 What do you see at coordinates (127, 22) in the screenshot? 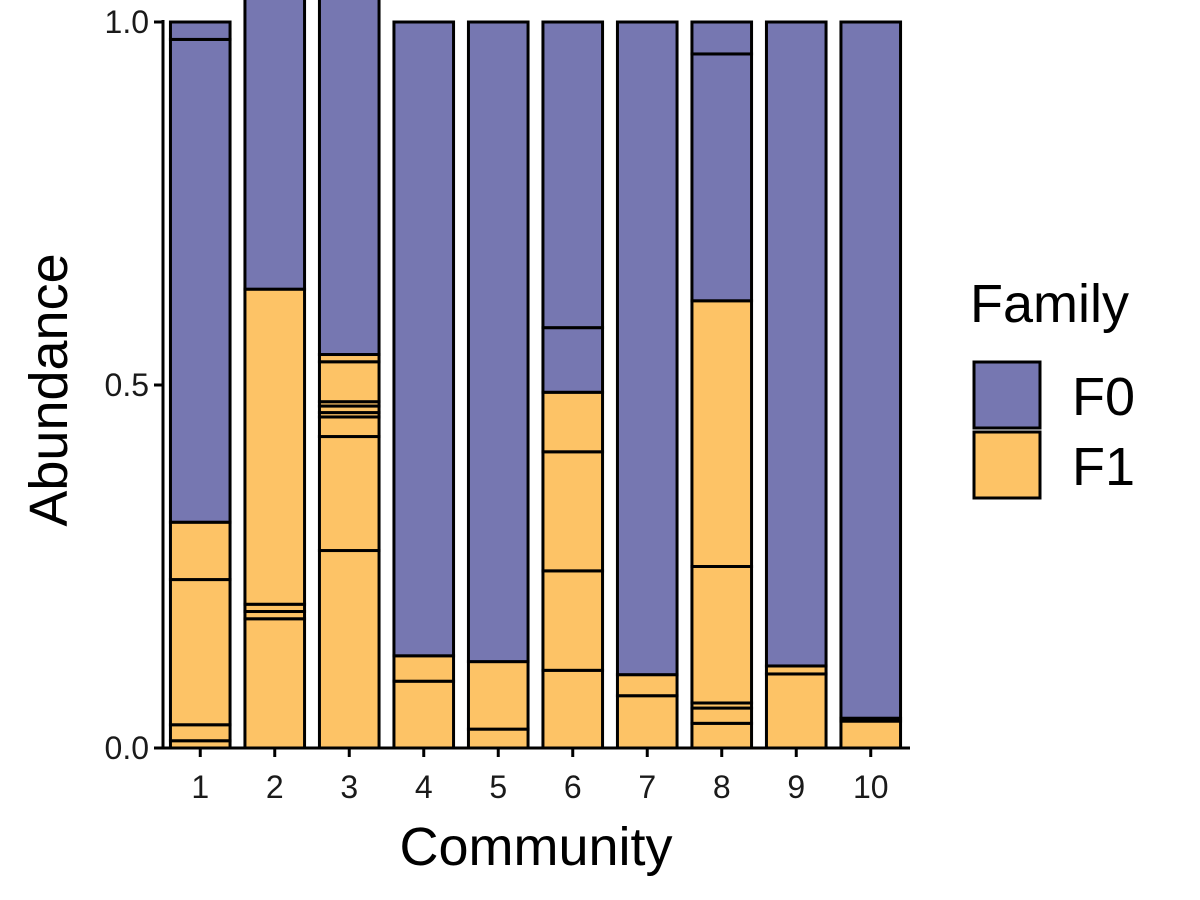
I see `y-tick-label: 1.0` at bounding box center [127, 22].